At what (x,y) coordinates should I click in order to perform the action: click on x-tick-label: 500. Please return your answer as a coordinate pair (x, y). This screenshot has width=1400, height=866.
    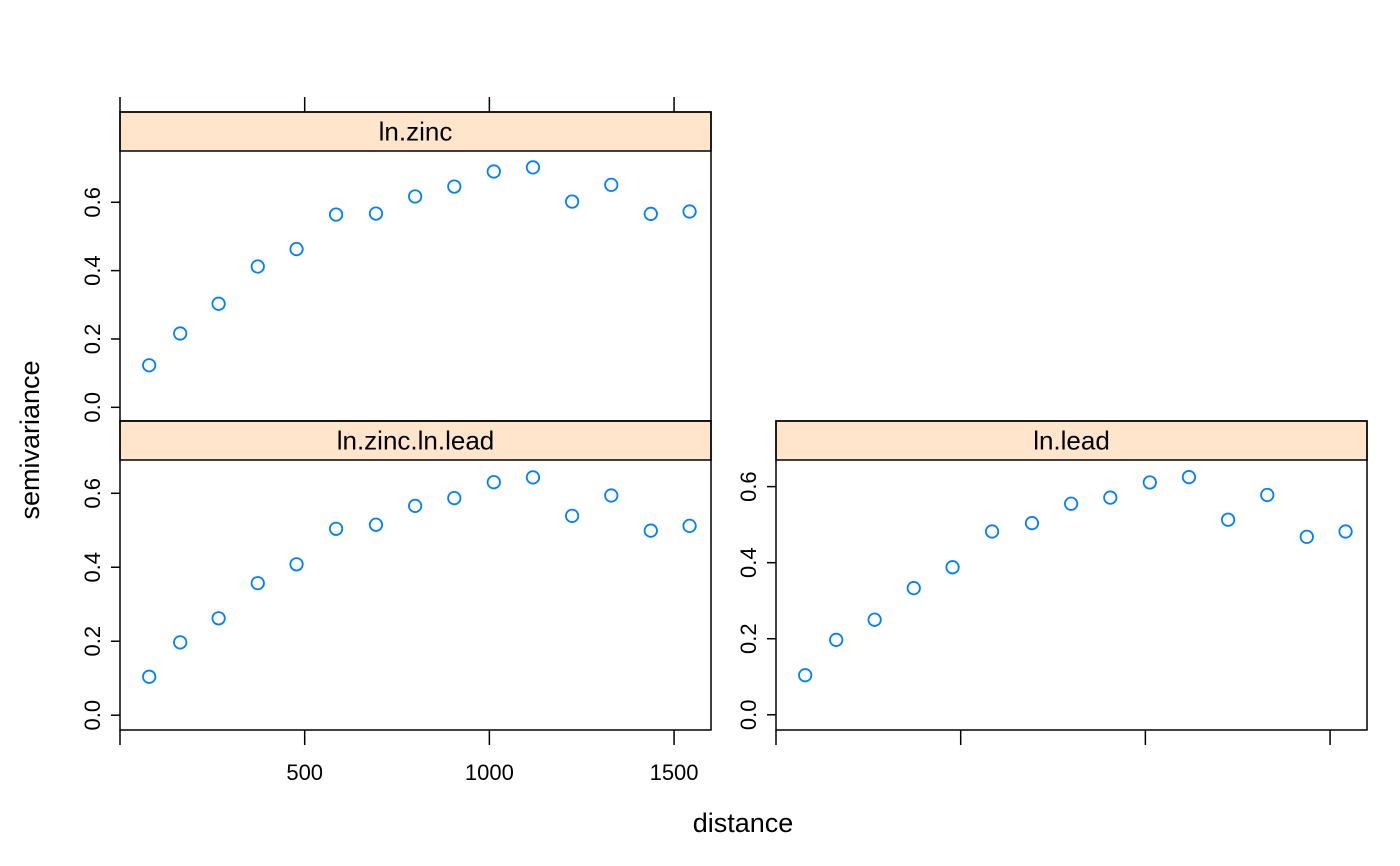
    Looking at the image, I should click on (304, 772).